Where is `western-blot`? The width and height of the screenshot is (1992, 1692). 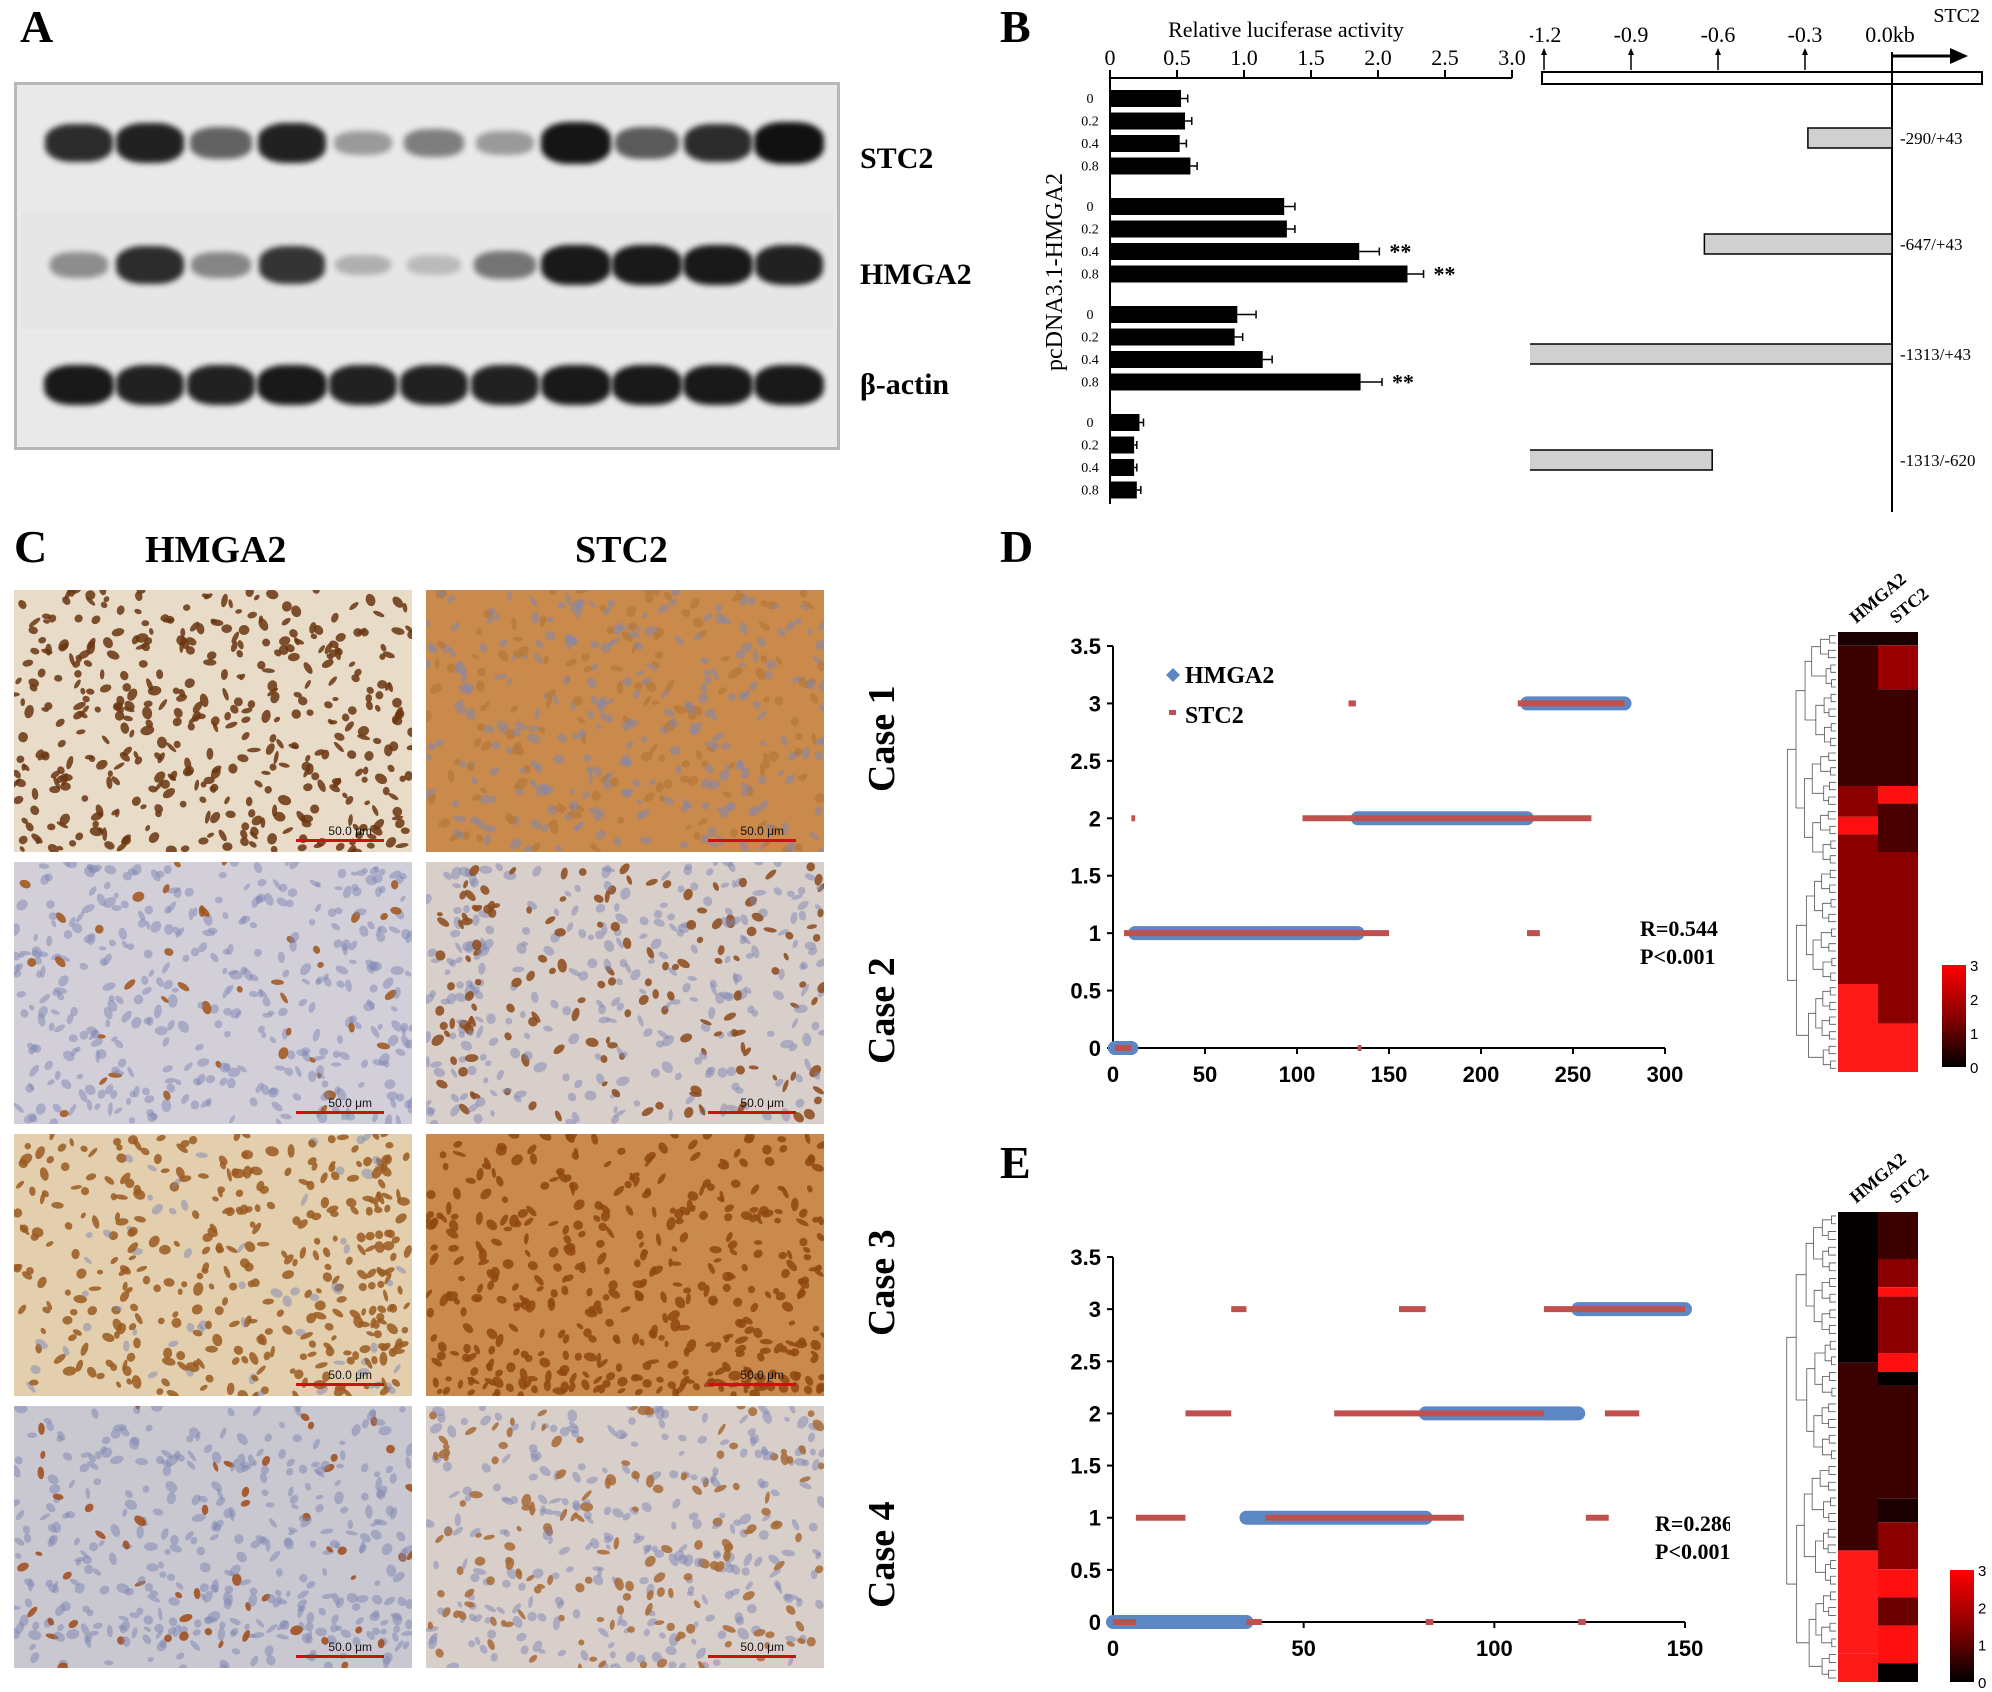 western-blot is located at coordinates (427, 266).